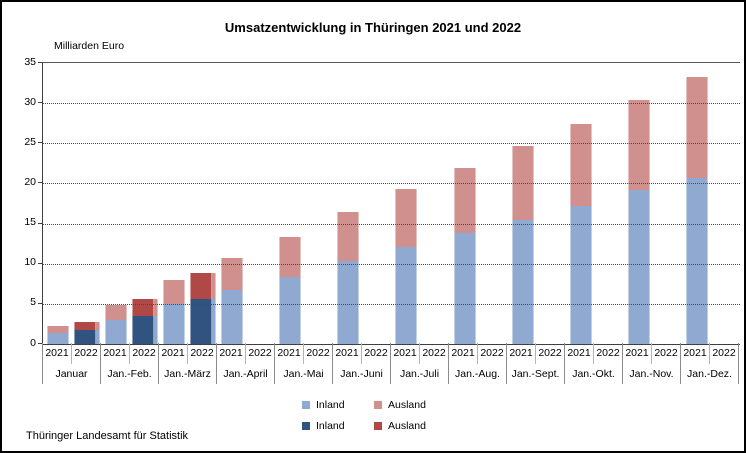  Describe the element at coordinates (187, 374) in the screenshot. I see `x-group-label: Jan.-März` at that location.